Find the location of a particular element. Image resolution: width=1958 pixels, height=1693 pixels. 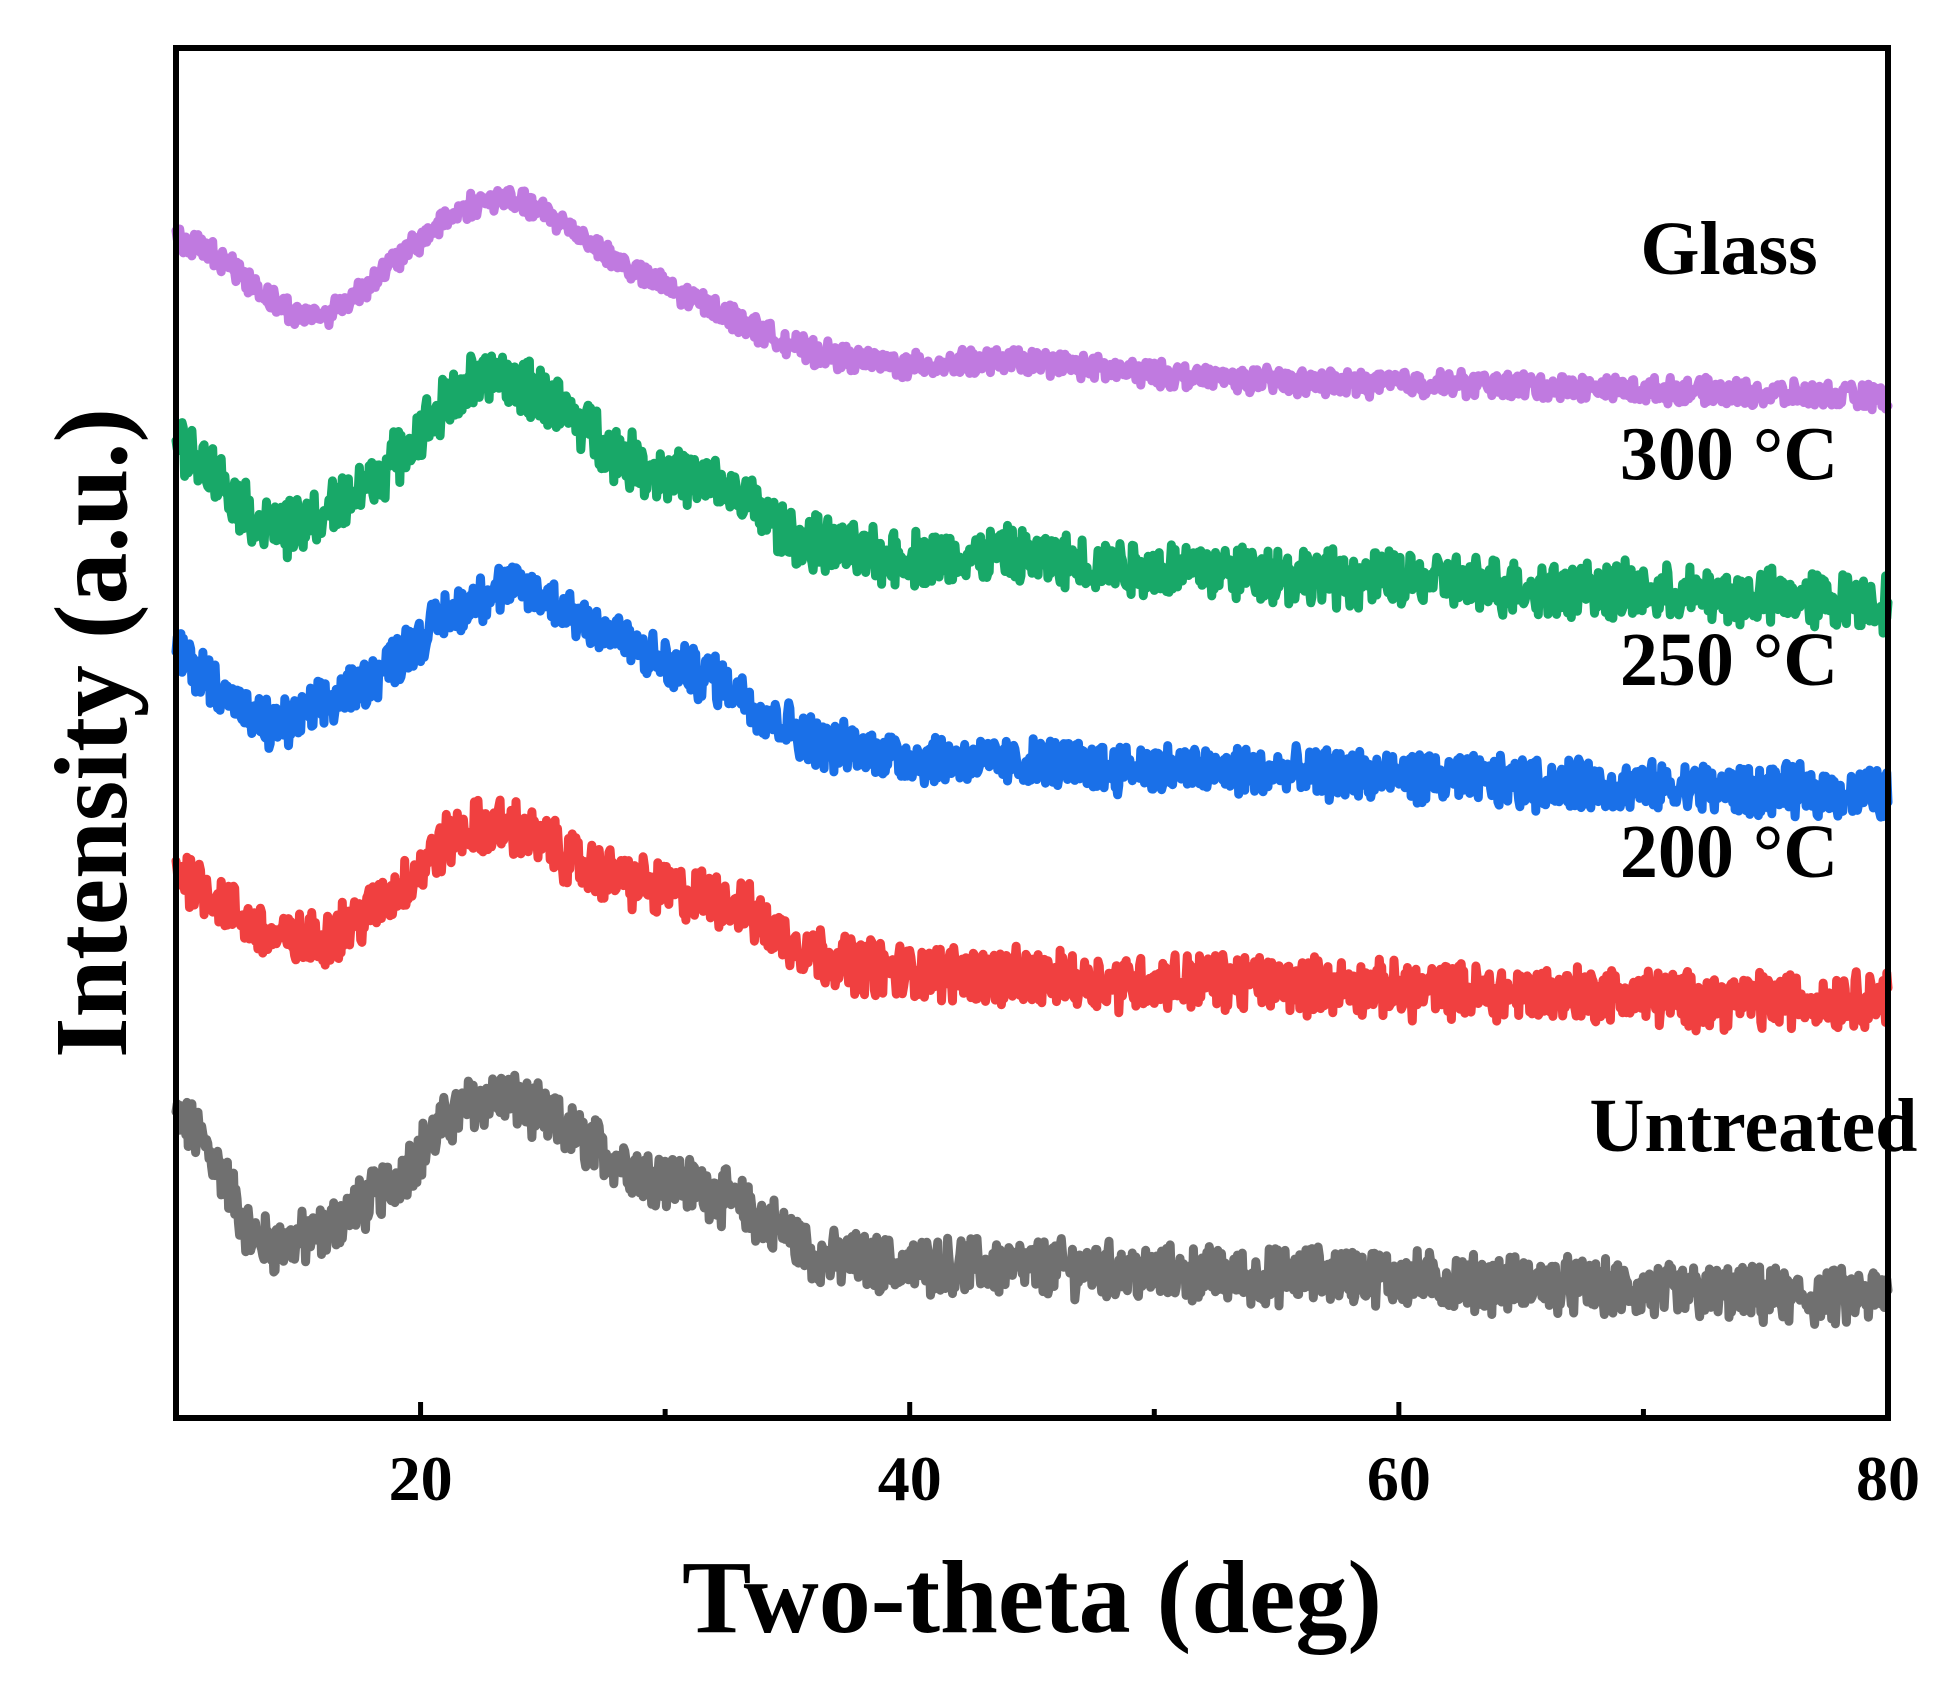

series-line-250-c is located at coordinates (1032, 692).